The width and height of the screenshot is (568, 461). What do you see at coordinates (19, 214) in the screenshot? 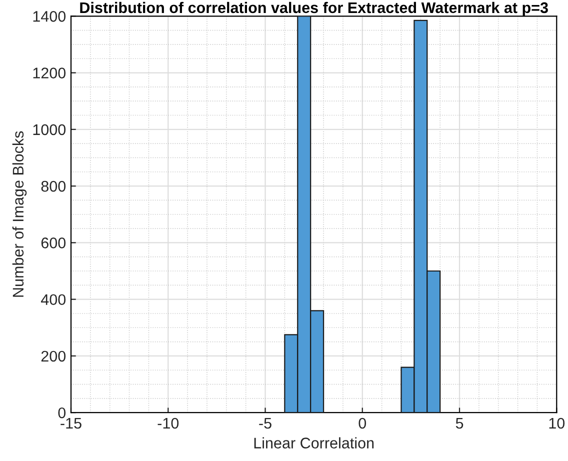
I see `y-axis-title: Number of Image Blocks` at bounding box center [19, 214].